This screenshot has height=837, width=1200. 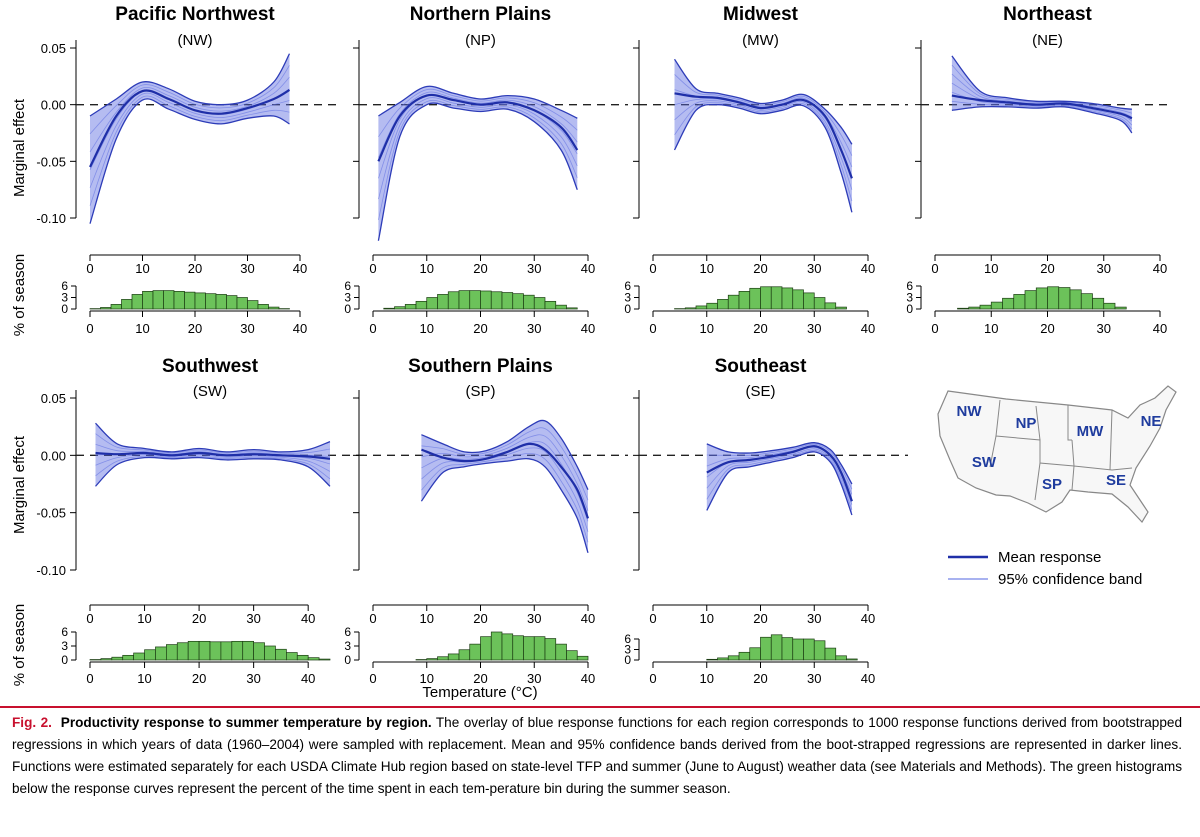 I want to click on x-tick-label: 30, so click(x=247, y=268).